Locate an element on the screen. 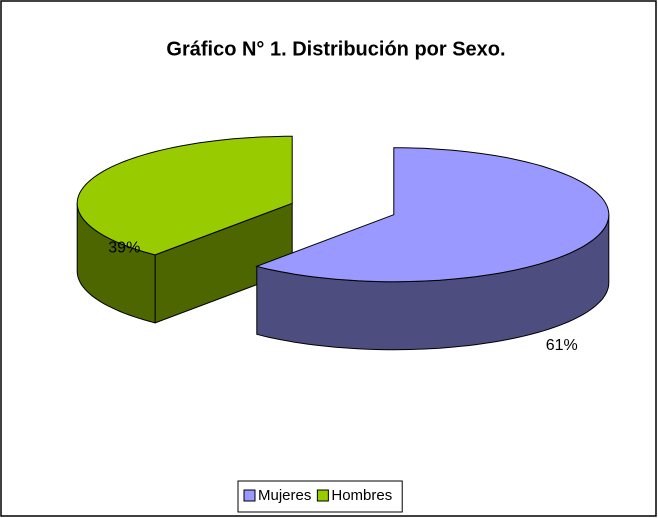  legend-label: Mujeres is located at coordinates (284, 495).